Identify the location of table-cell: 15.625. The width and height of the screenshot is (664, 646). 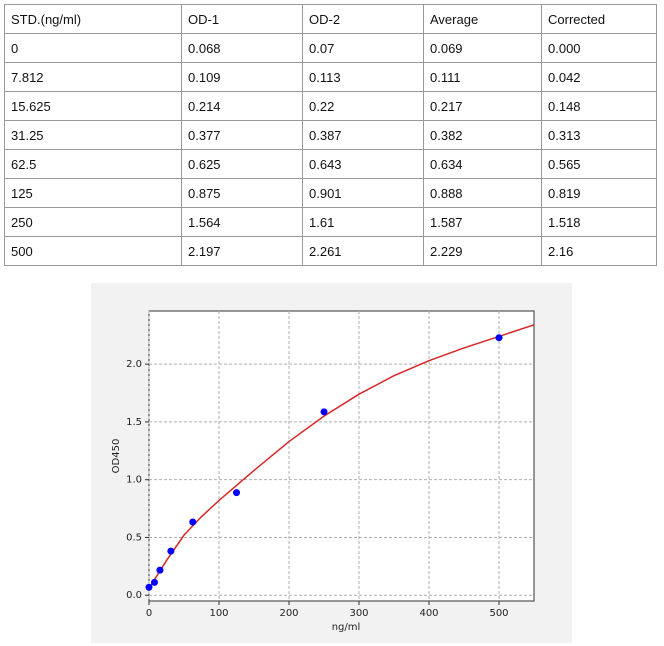
(93, 106).